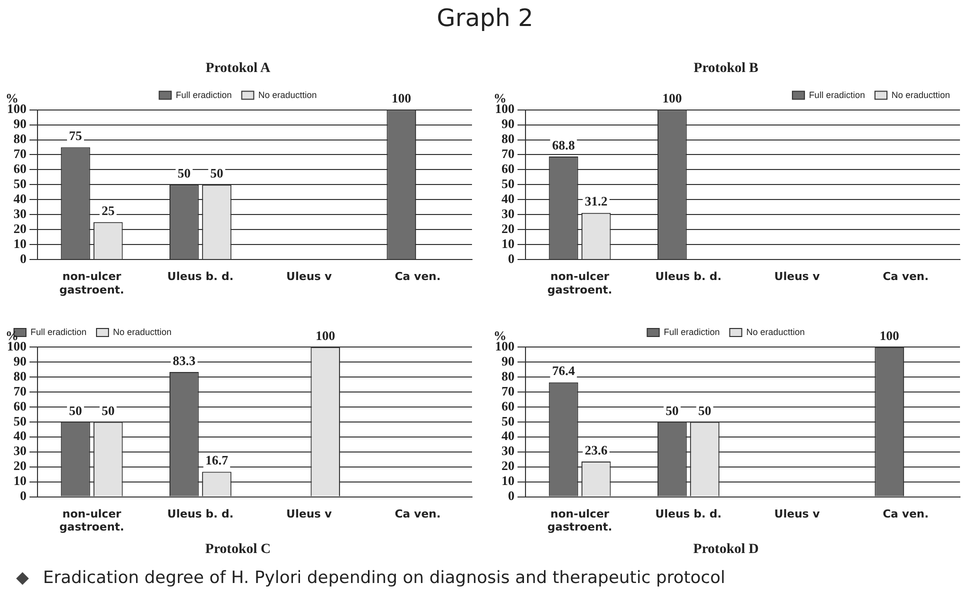 This screenshot has width=970, height=605. I want to click on data-label: 16.7, so click(217, 460).